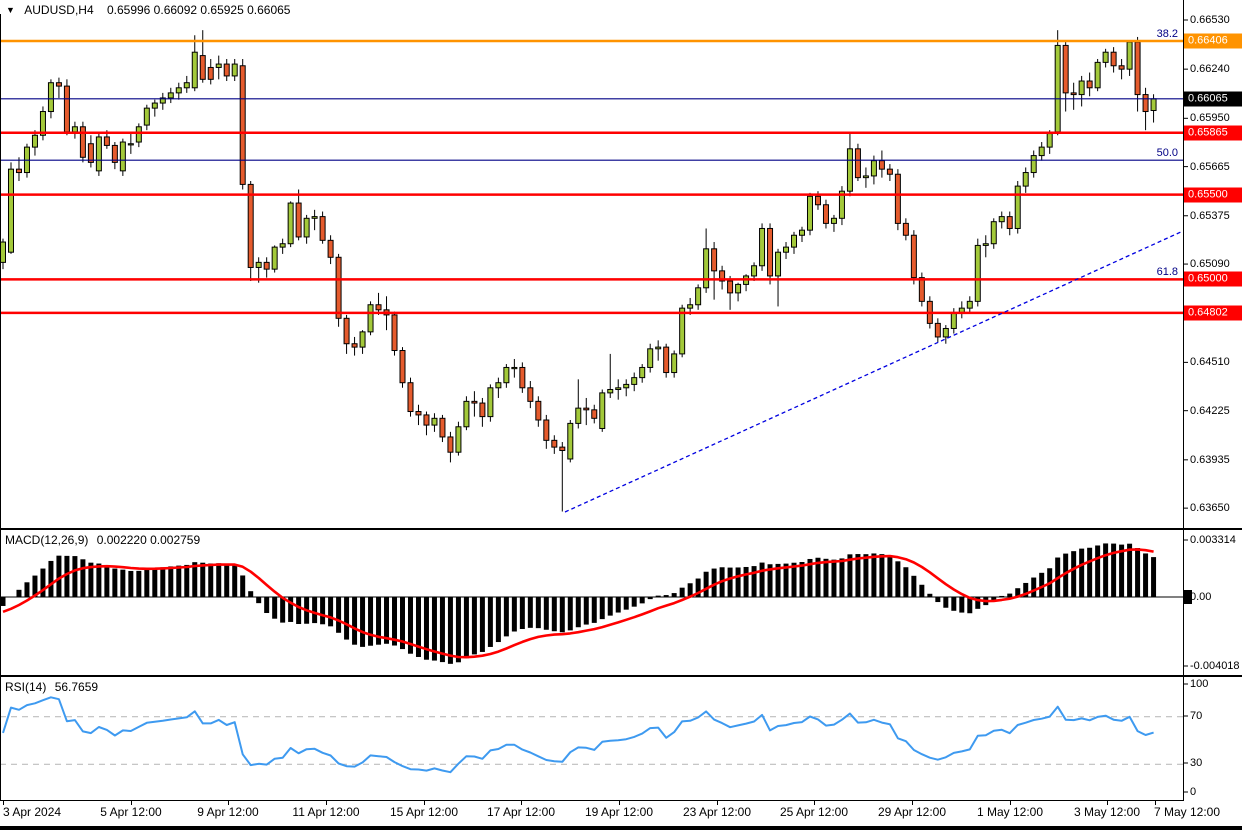 The width and height of the screenshot is (1242, 830). What do you see at coordinates (1210, 508) in the screenshot?
I see `price-axis-label: 0.63650` at bounding box center [1210, 508].